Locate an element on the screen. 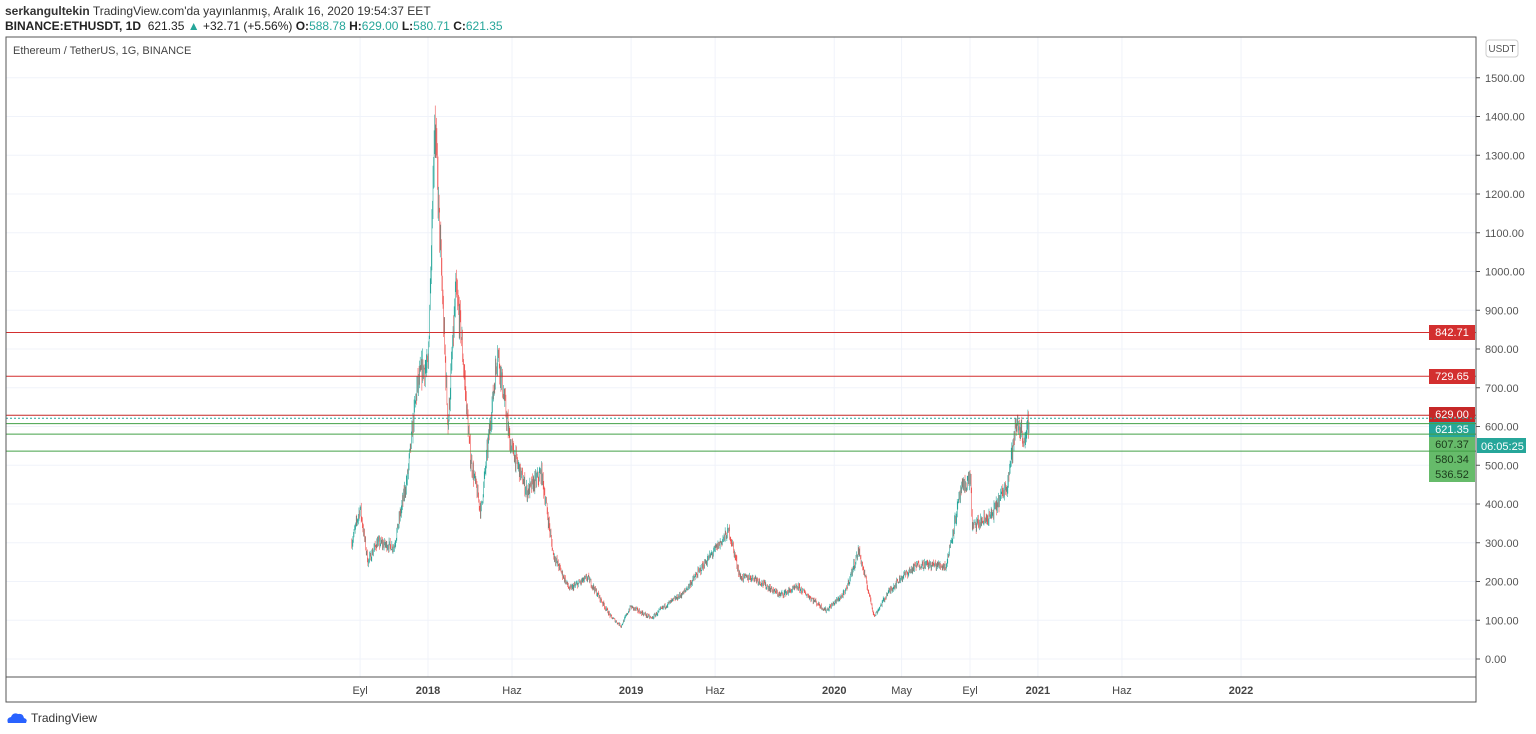 This screenshot has height=734, width=1536. change: +32.71 (+5.56%) is located at coordinates (247, 26).